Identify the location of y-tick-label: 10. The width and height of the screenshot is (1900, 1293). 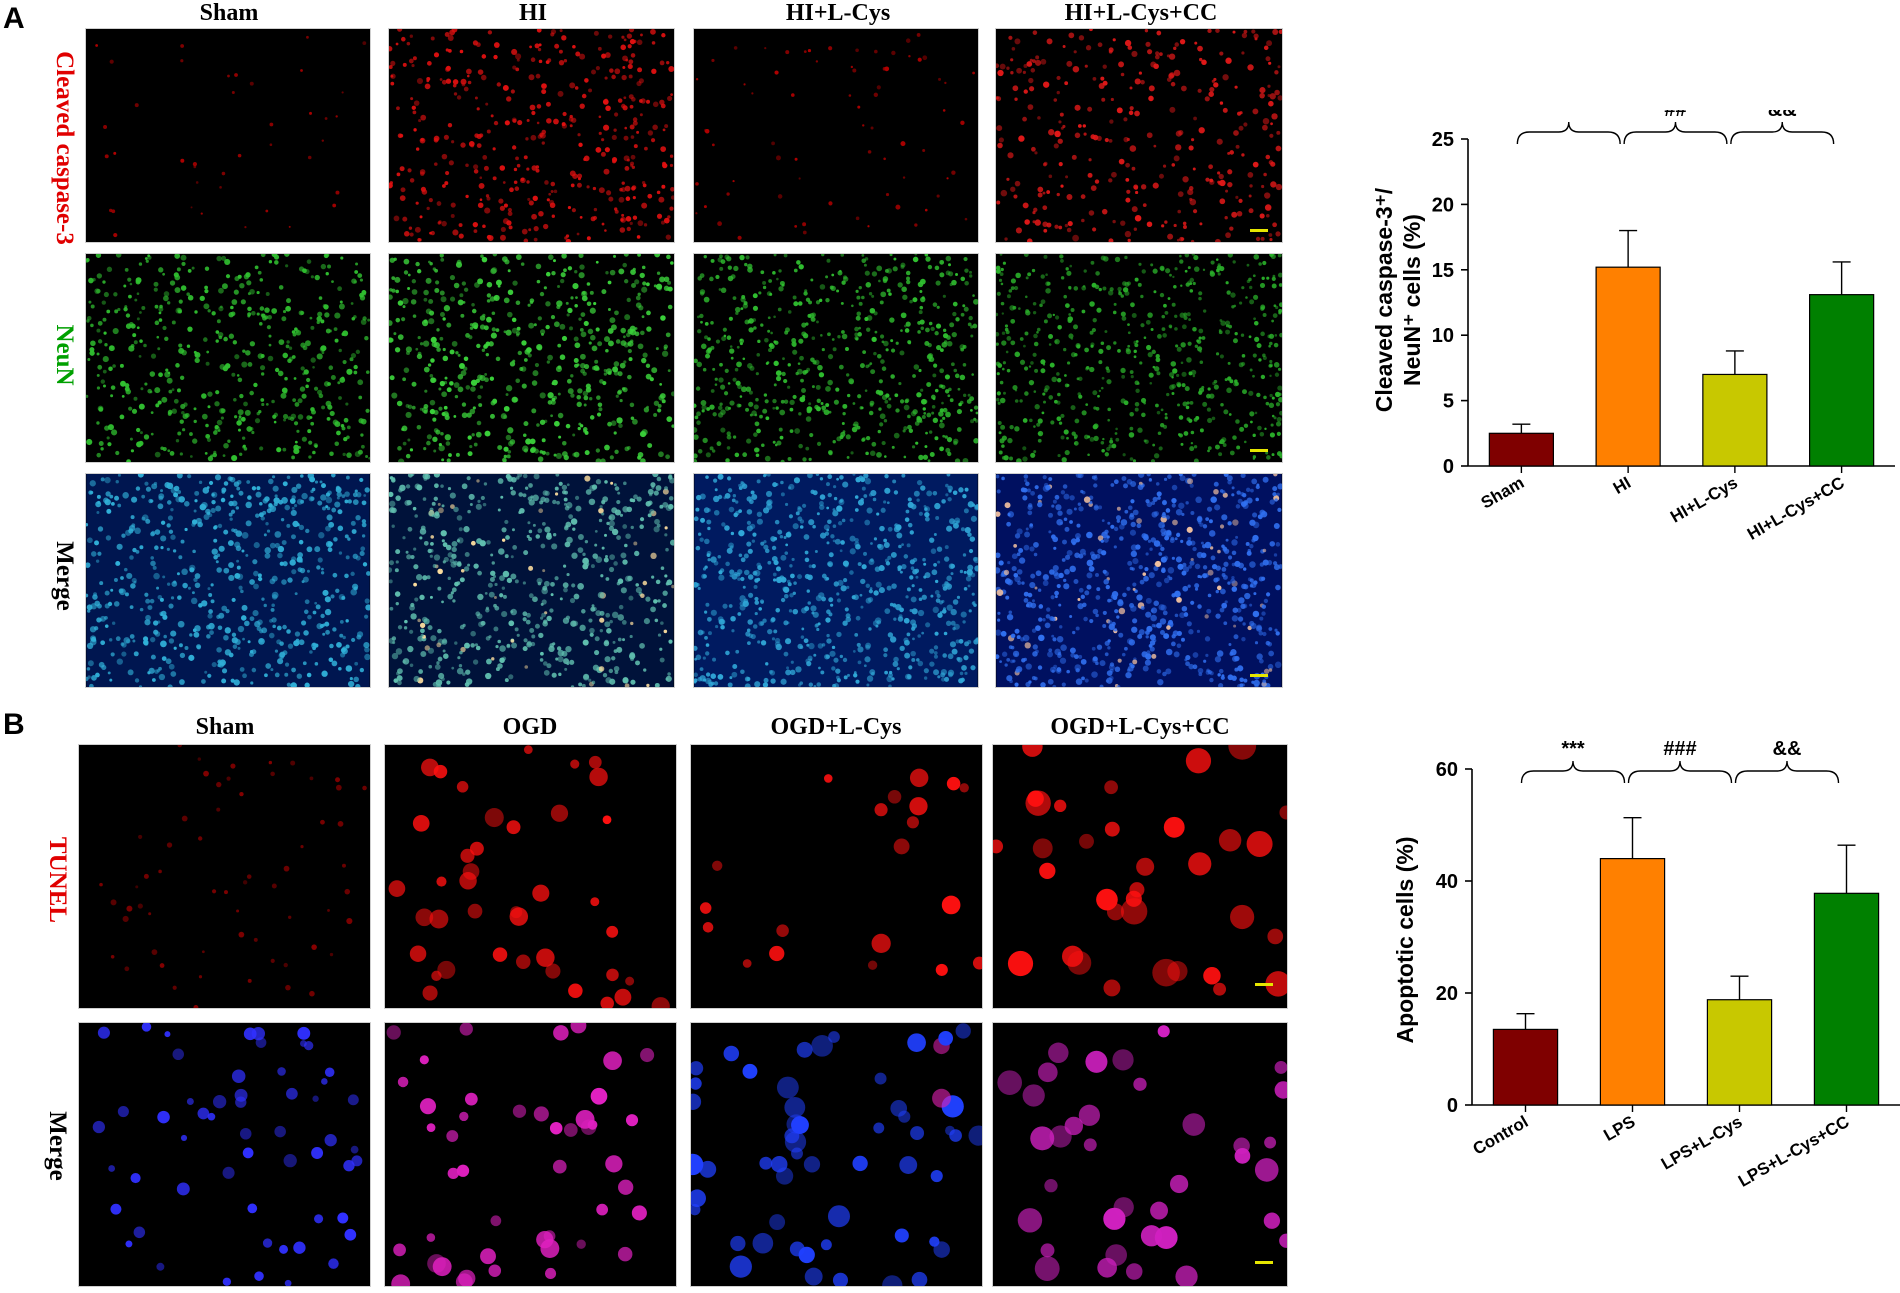
(1443, 336).